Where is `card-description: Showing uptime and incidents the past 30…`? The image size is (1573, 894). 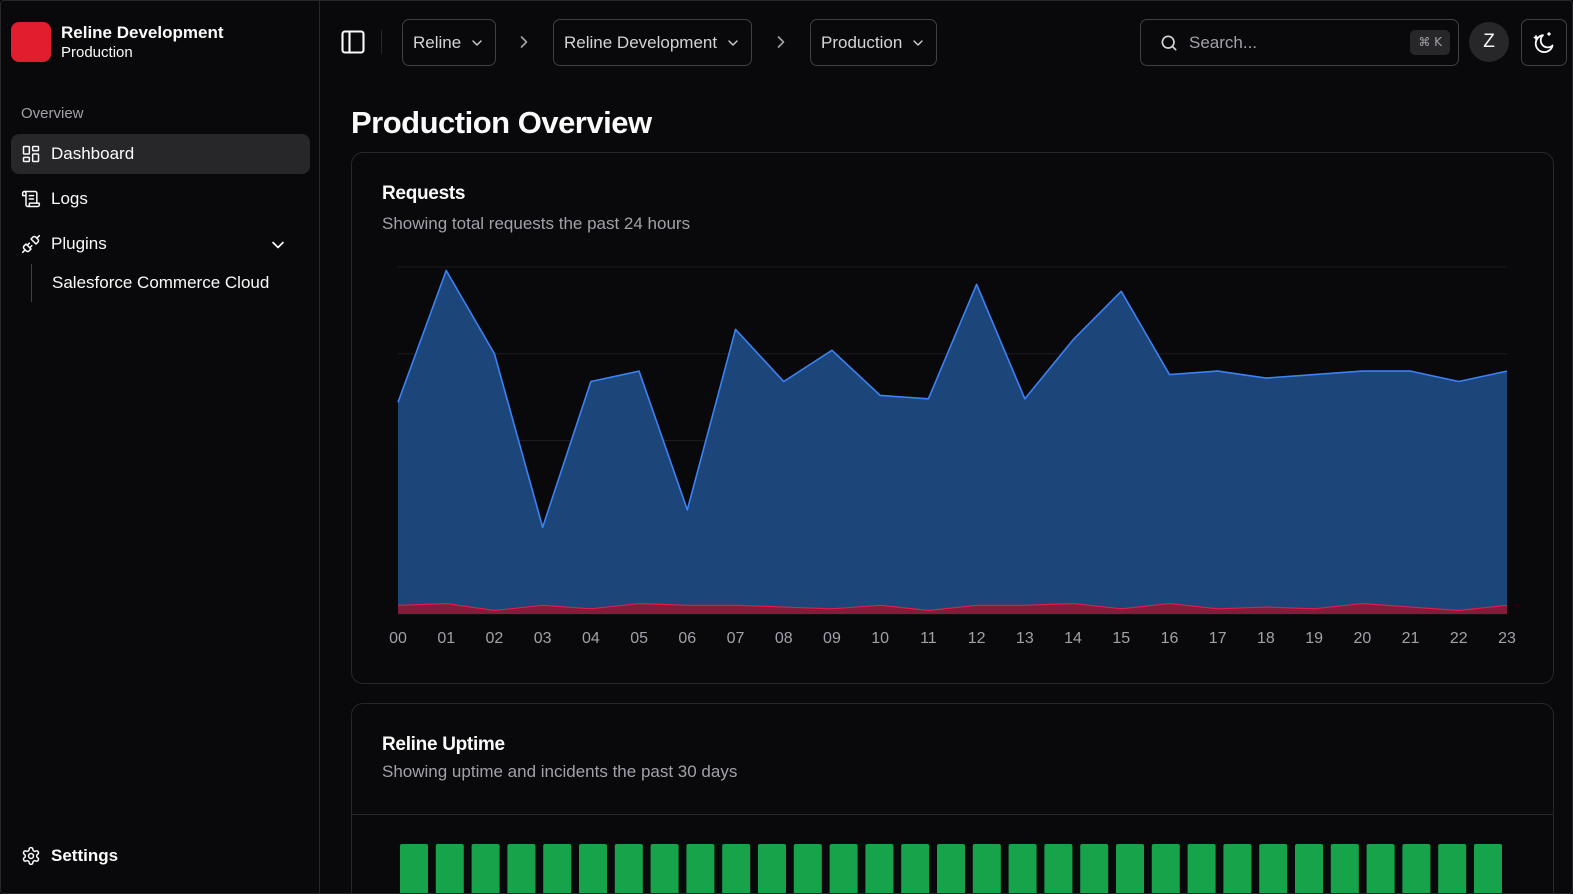
card-description: Showing uptime and incidents the past 30… is located at coordinates (560, 771).